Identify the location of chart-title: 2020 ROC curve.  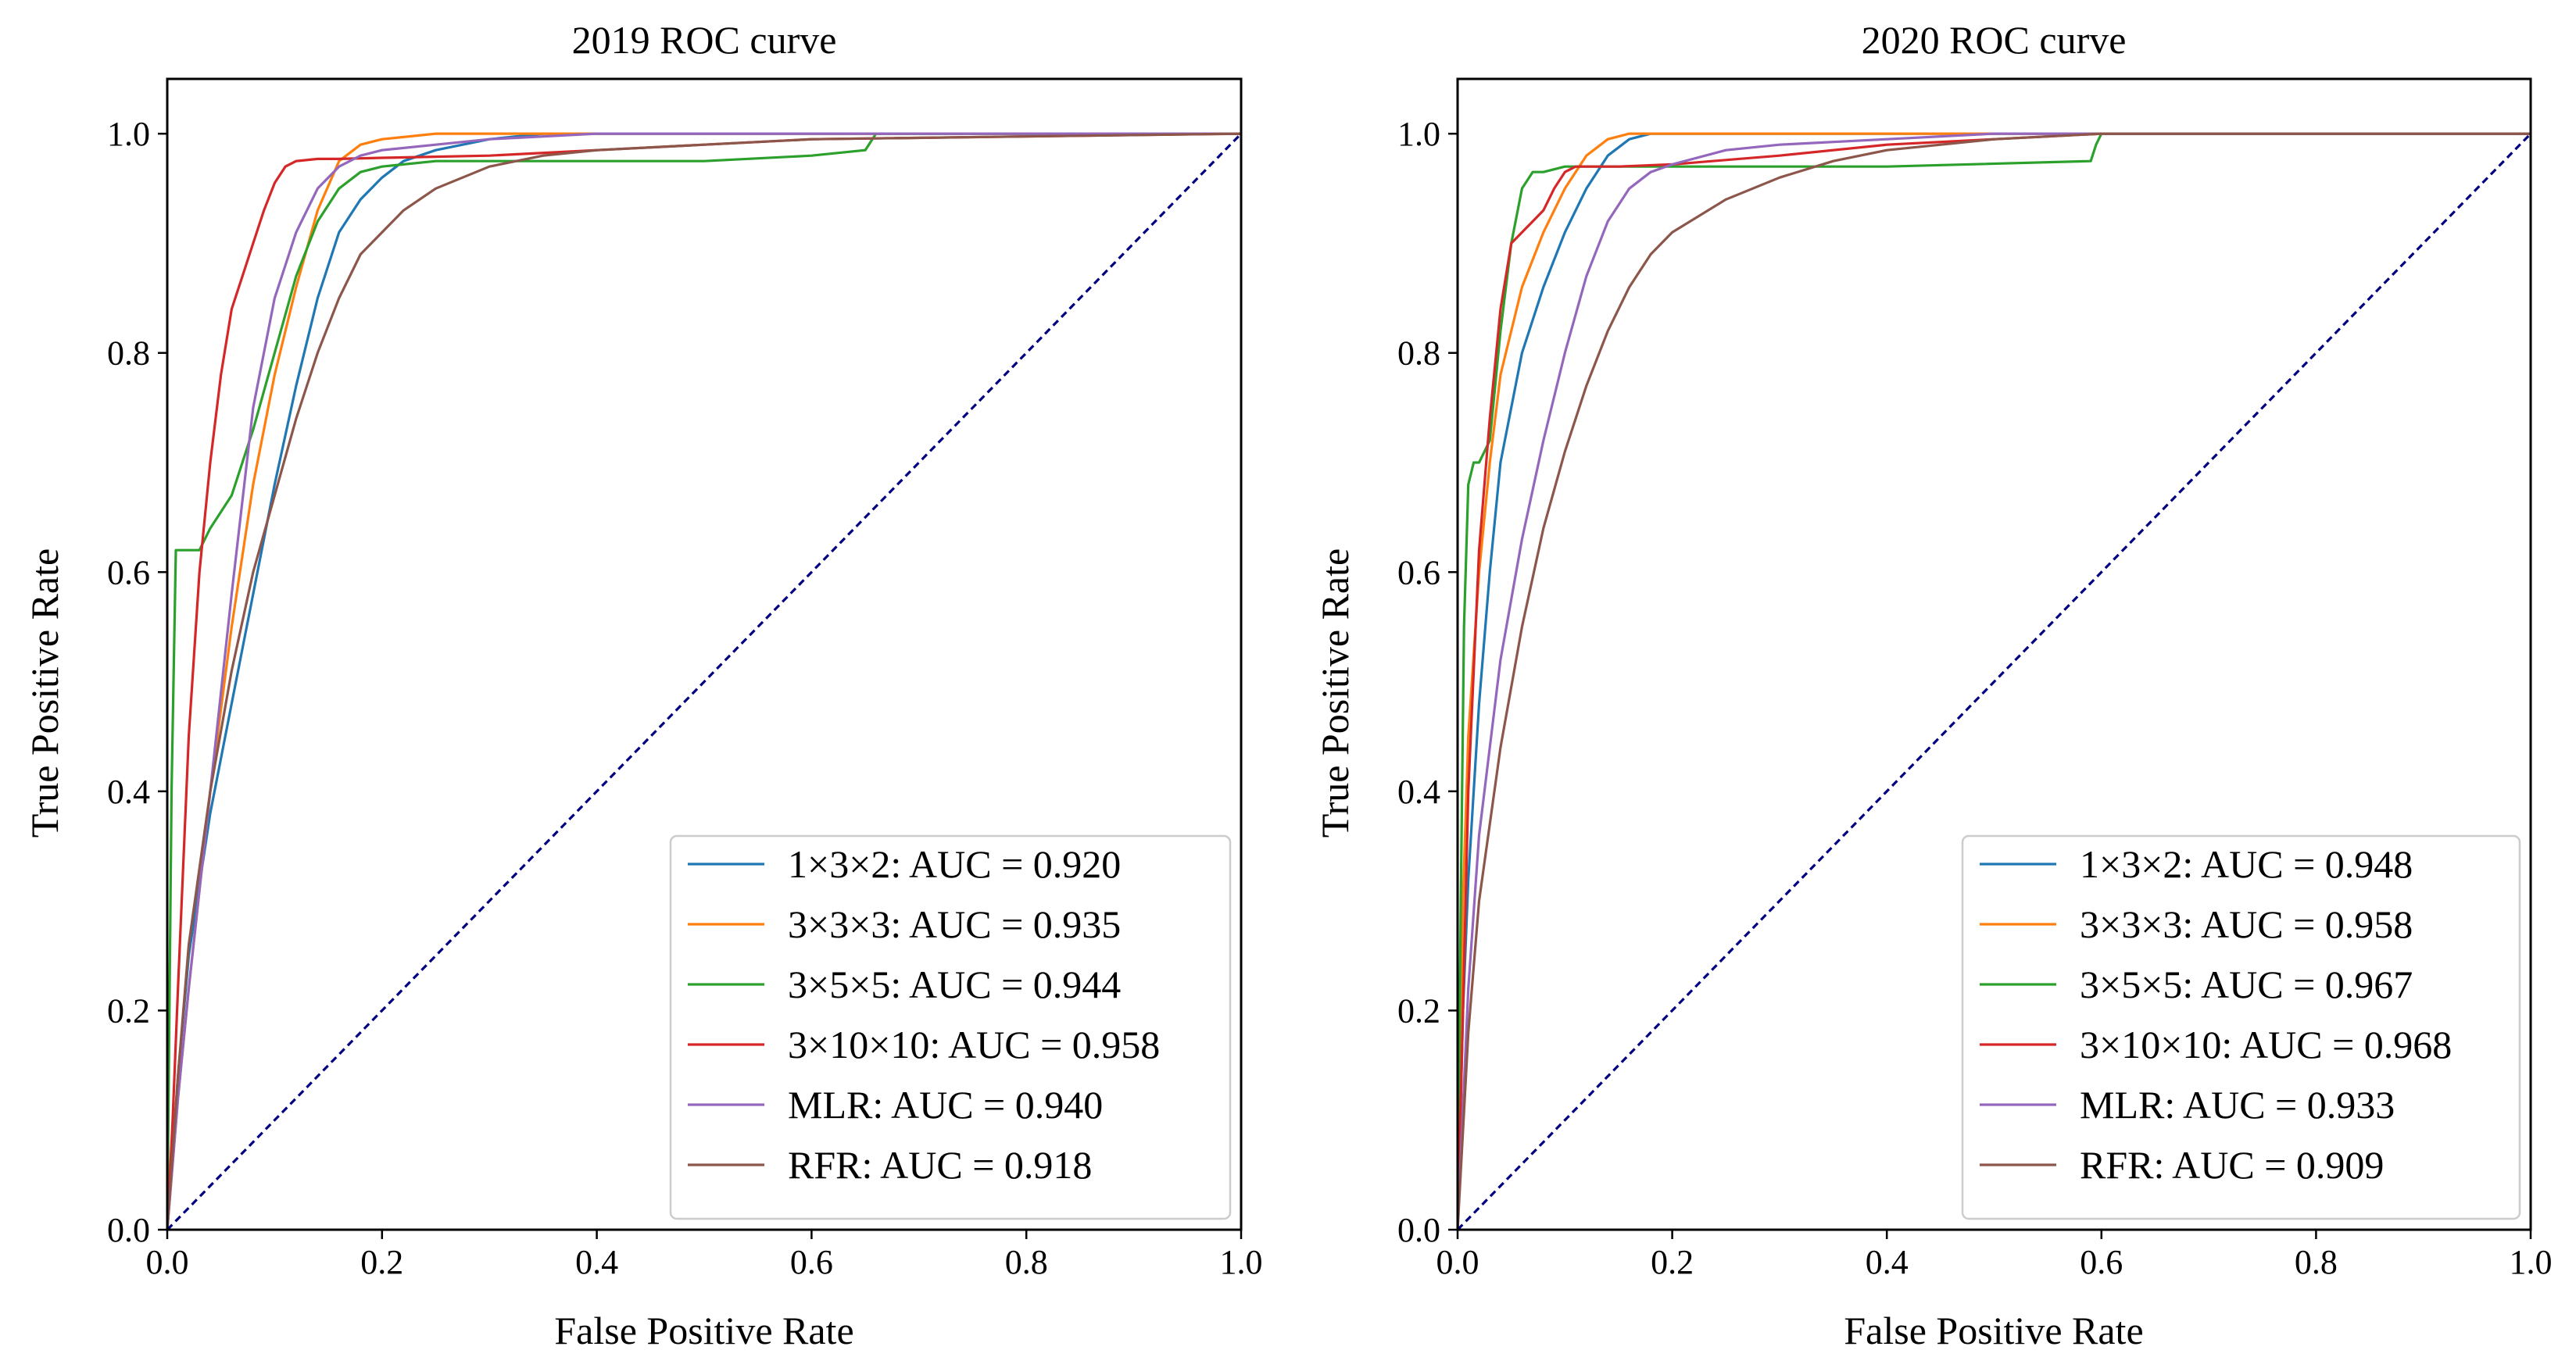
(1994, 40).